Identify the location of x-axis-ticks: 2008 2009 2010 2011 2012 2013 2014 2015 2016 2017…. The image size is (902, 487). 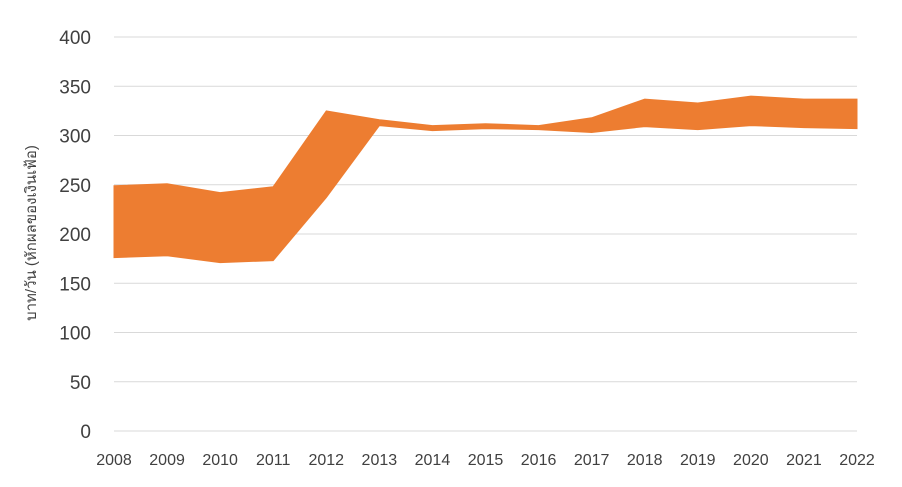
(485, 460).